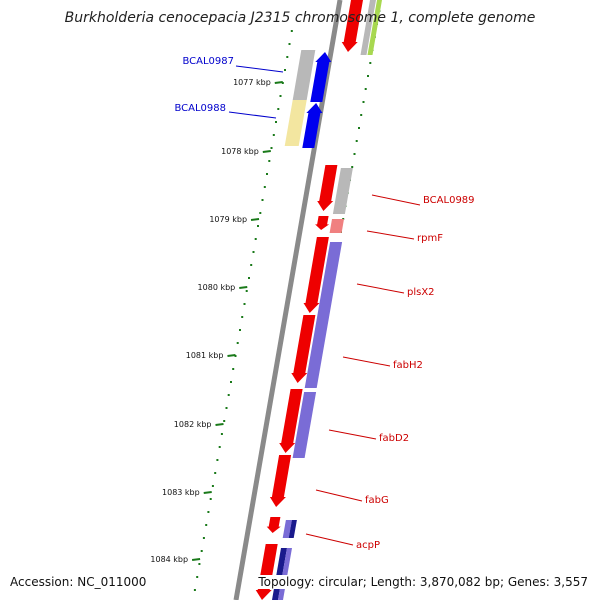 This screenshot has height=600, width=600. What do you see at coordinates (78, 582) in the screenshot?
I see `accession-text: Accession: NC_011000` at bounding box center [78, 582].